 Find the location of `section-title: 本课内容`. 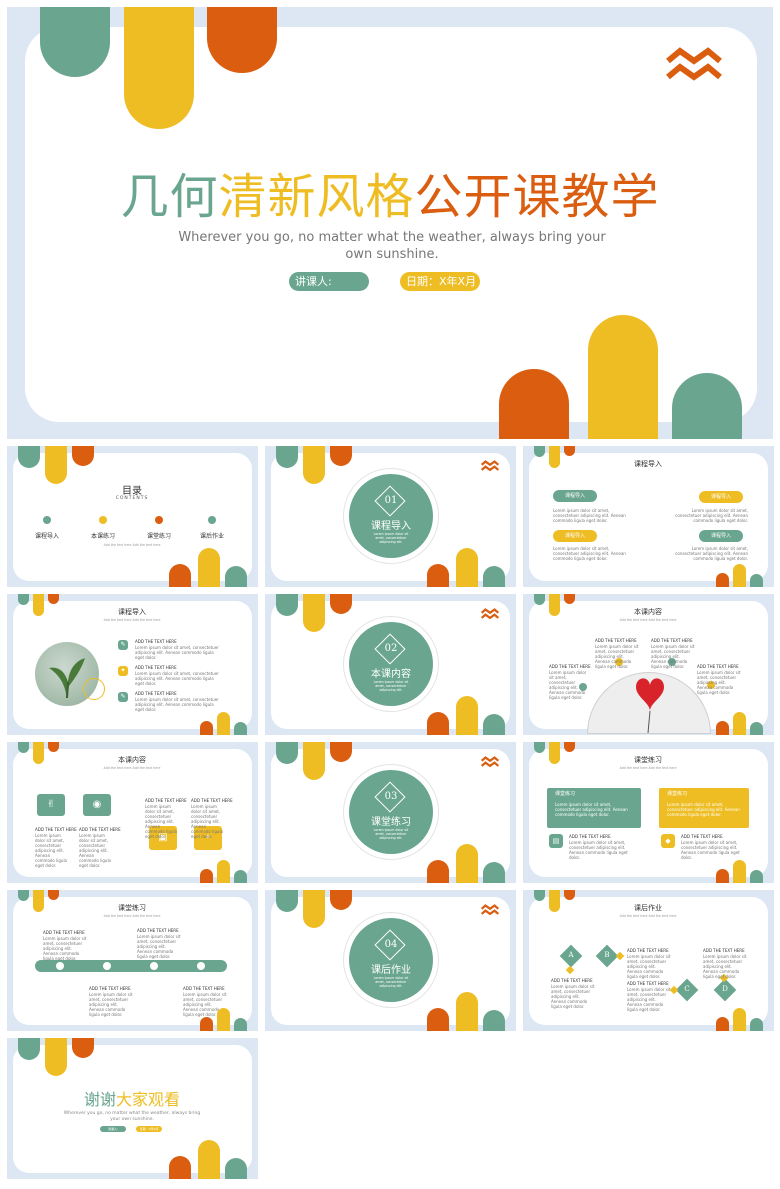

section-title: 本课内容 is located at coordinates (391, 674).